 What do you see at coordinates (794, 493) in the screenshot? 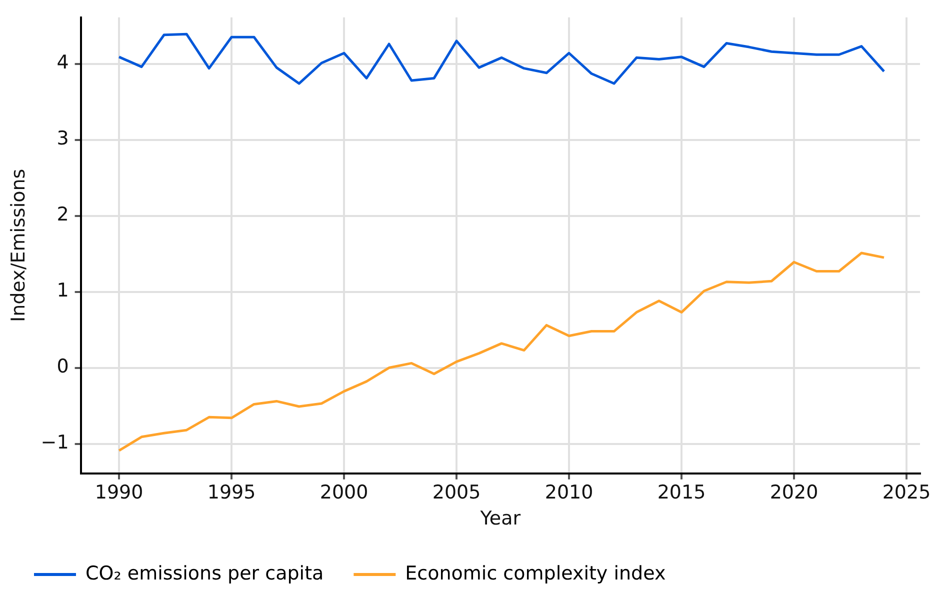
I see `x-tick-label: 2020` at bounding box center [794, 493].